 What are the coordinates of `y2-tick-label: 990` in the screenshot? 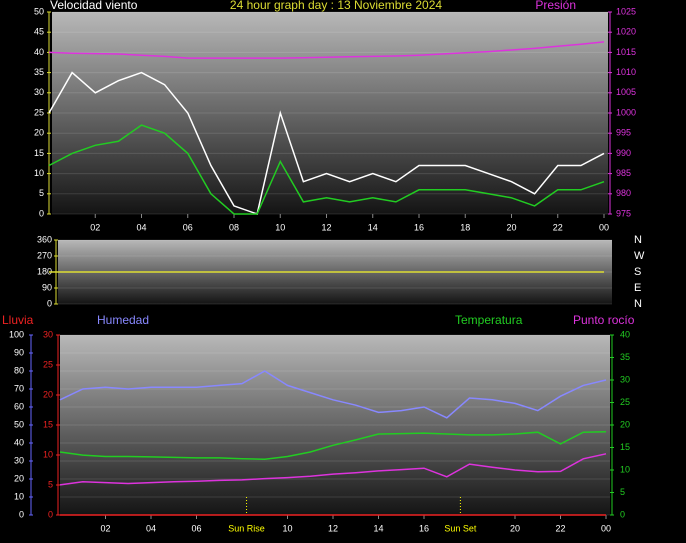 It's located at (623, 153).